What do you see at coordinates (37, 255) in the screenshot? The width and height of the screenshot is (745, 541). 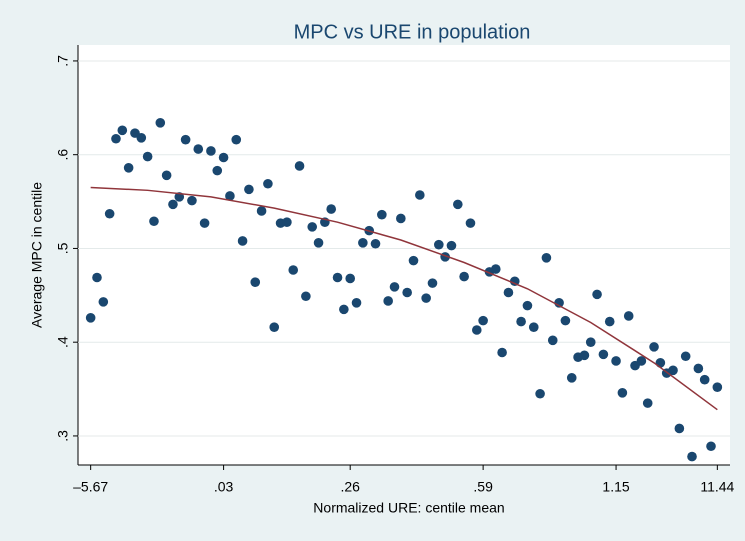 I see `y-axis-title: Average MPC in centile` at bounding box center [37, 255].